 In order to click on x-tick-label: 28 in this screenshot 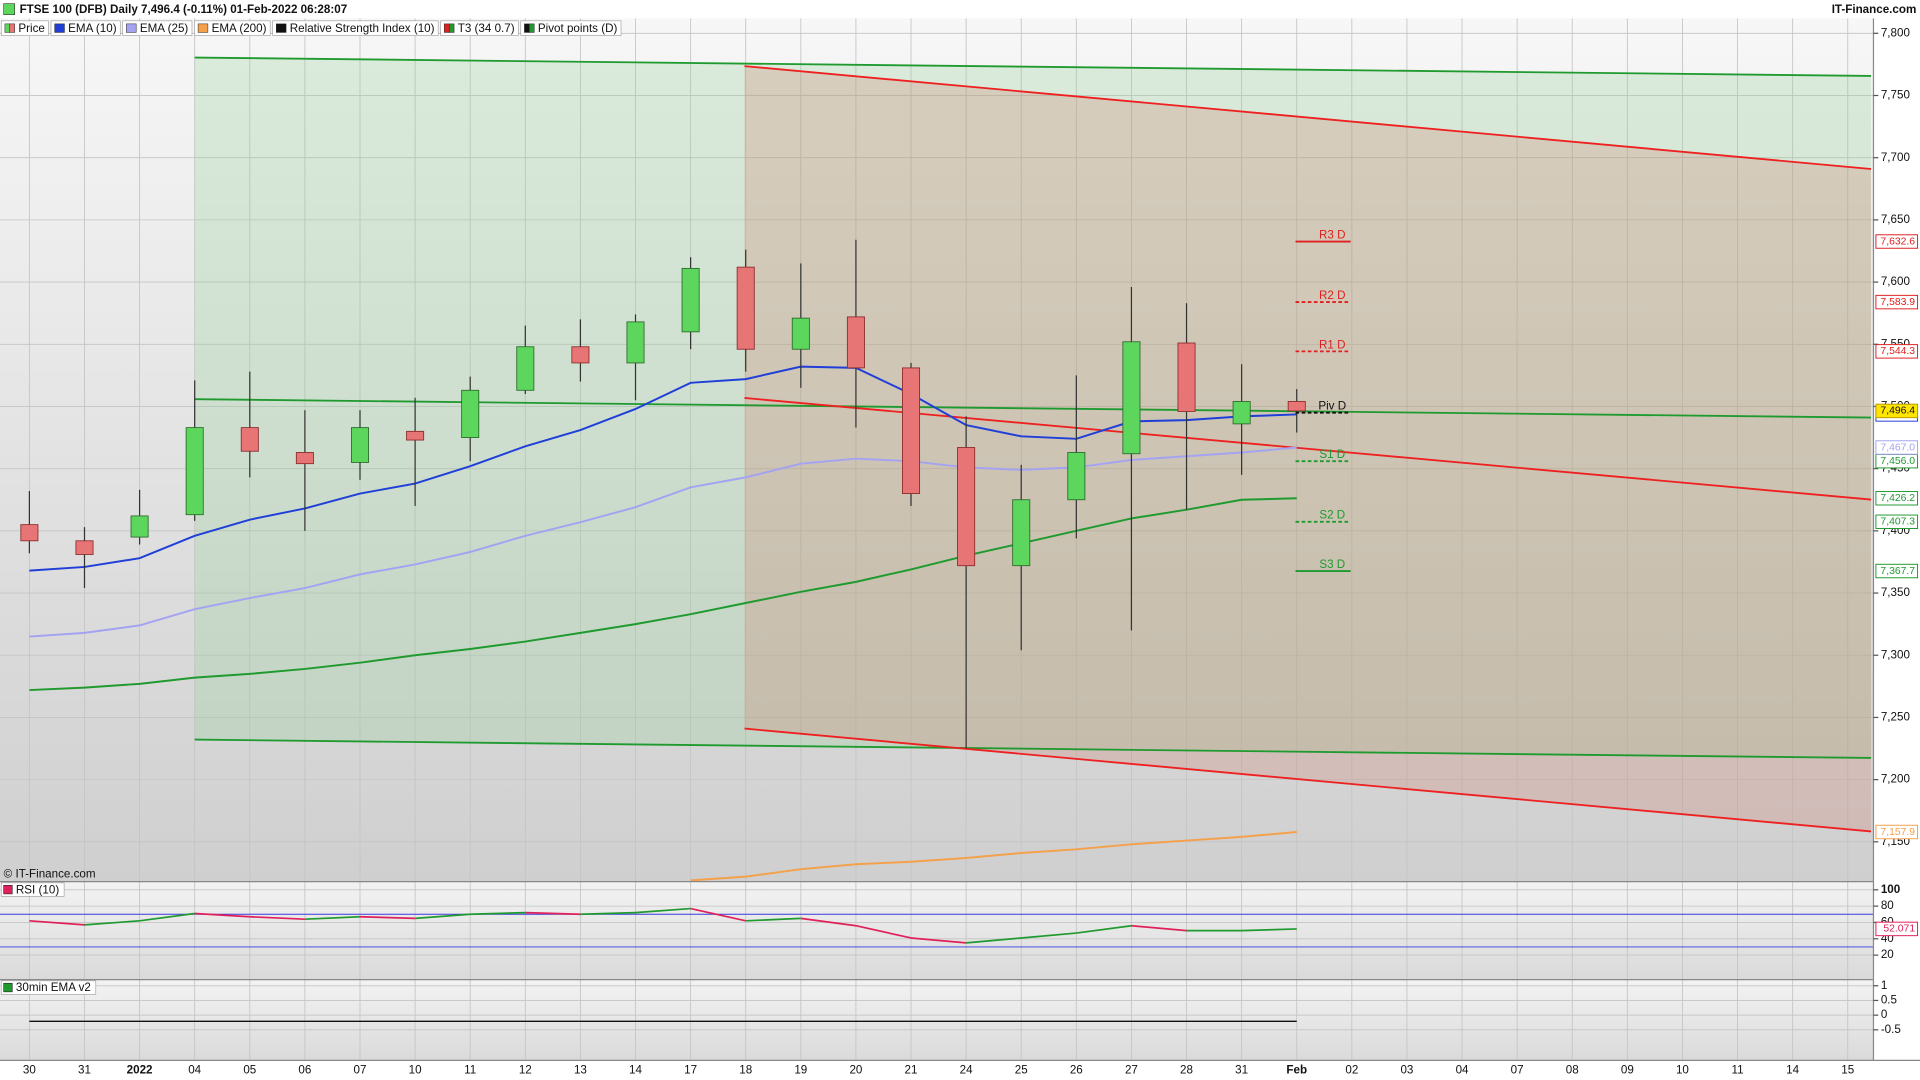, I will do `click(1186, 1069)`.